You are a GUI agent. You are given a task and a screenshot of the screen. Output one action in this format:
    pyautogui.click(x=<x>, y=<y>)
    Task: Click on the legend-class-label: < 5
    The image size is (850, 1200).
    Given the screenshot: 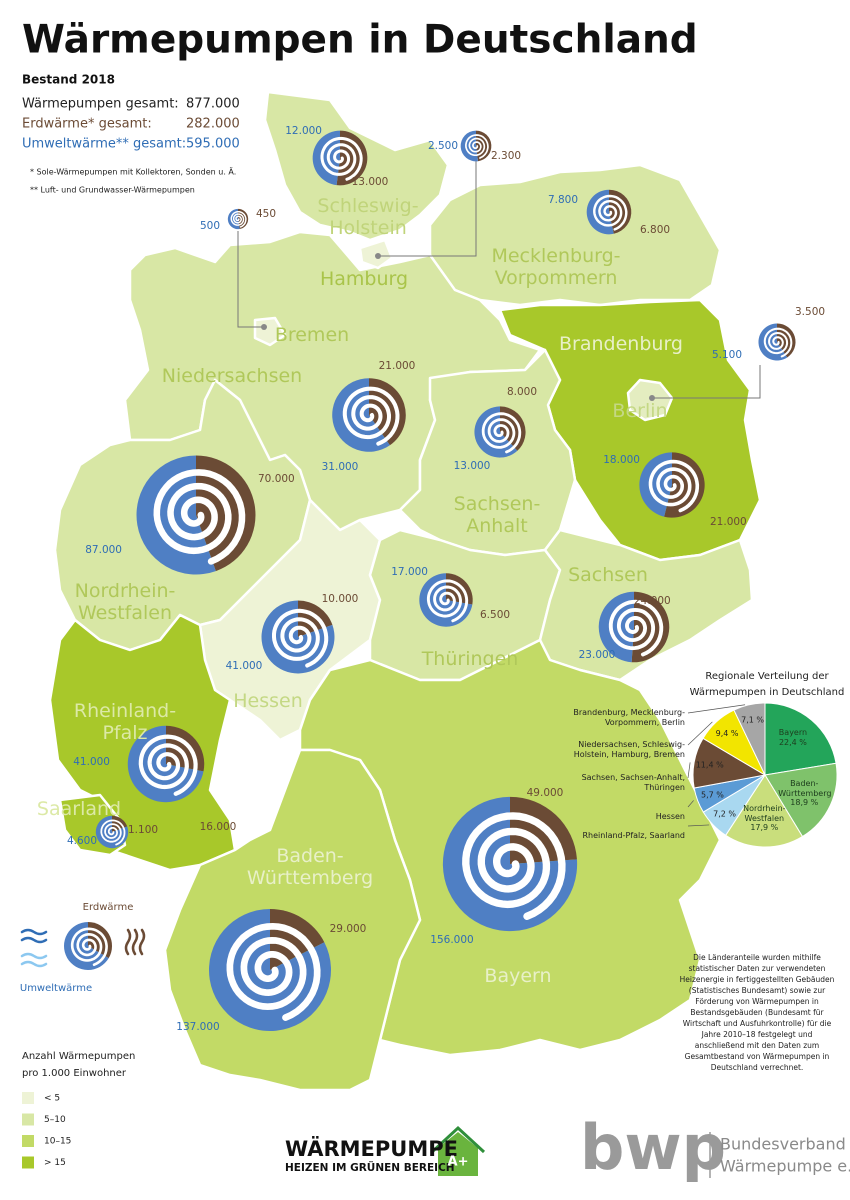 What is the action you would take?
    pyautogui.click(x=52, y=1099)
    